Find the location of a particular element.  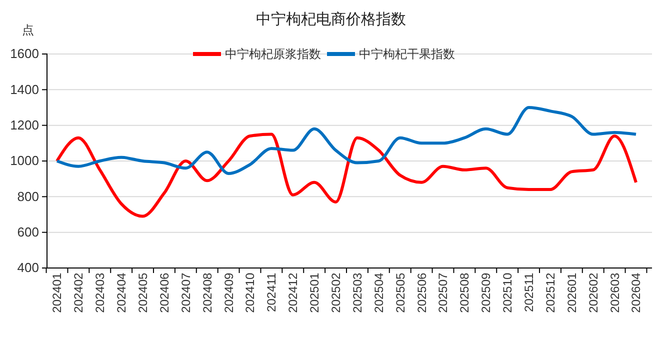

x-tick-label: 202405 is located at coordinates (143, 292).